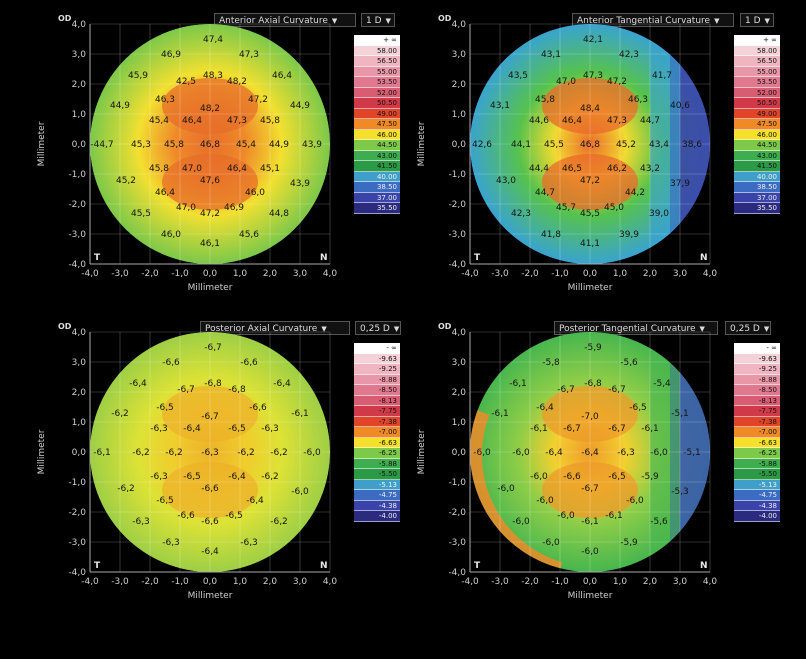 The image size is (806, 659). I want to click on step-label: 0,25 D, so click(745, 329).